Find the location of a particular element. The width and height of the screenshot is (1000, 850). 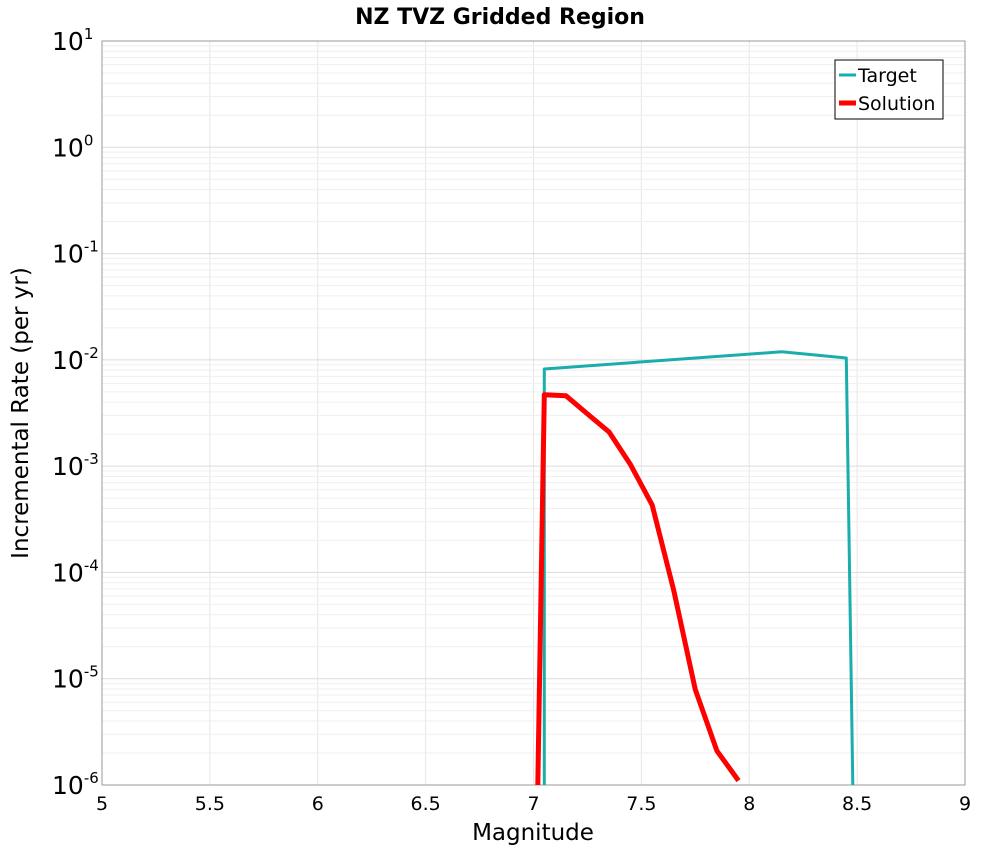

y-tick-labels: 10⁻⁶ 10⁻⁵ 10⁻⁴ 10⁻³ 10⁻² 10⁻¹ 10⁰ 10¹ is located at coordinates (75, 412).